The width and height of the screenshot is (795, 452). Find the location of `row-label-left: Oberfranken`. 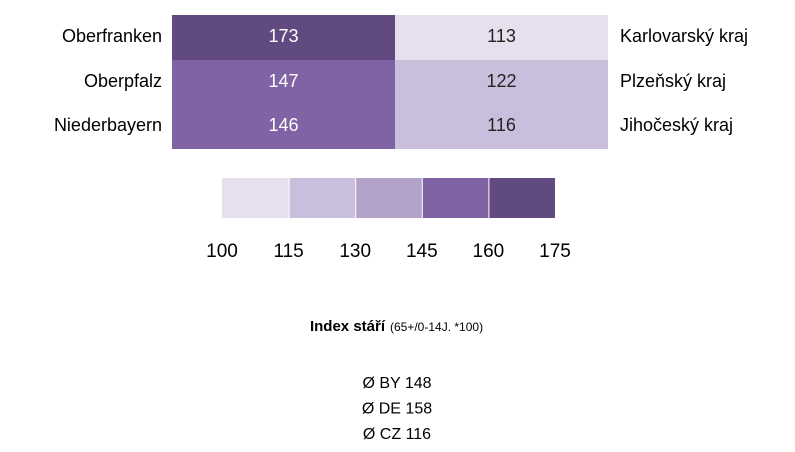

row-label-left: Oberfranken is located at coordinates (112, 36).